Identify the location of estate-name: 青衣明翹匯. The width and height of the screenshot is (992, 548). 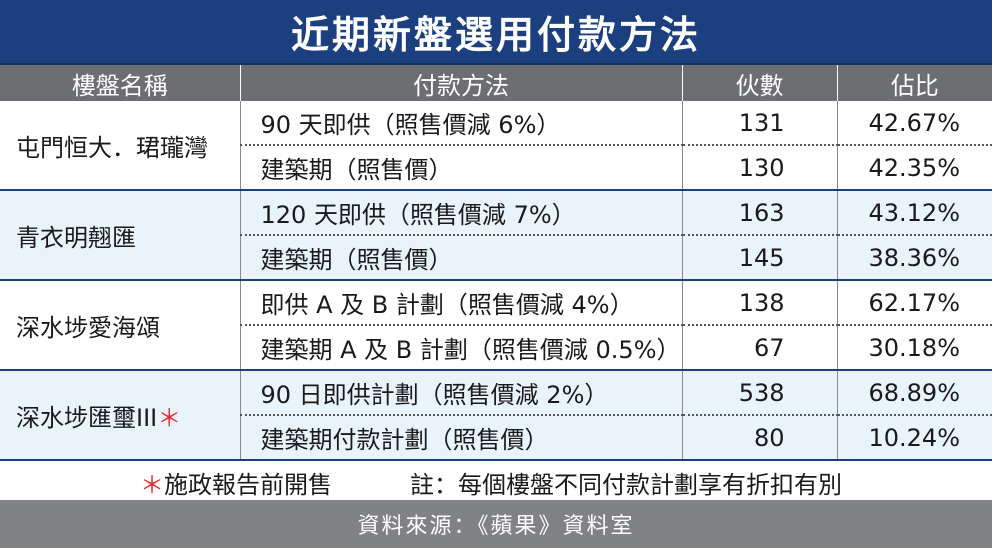
(76, 237).